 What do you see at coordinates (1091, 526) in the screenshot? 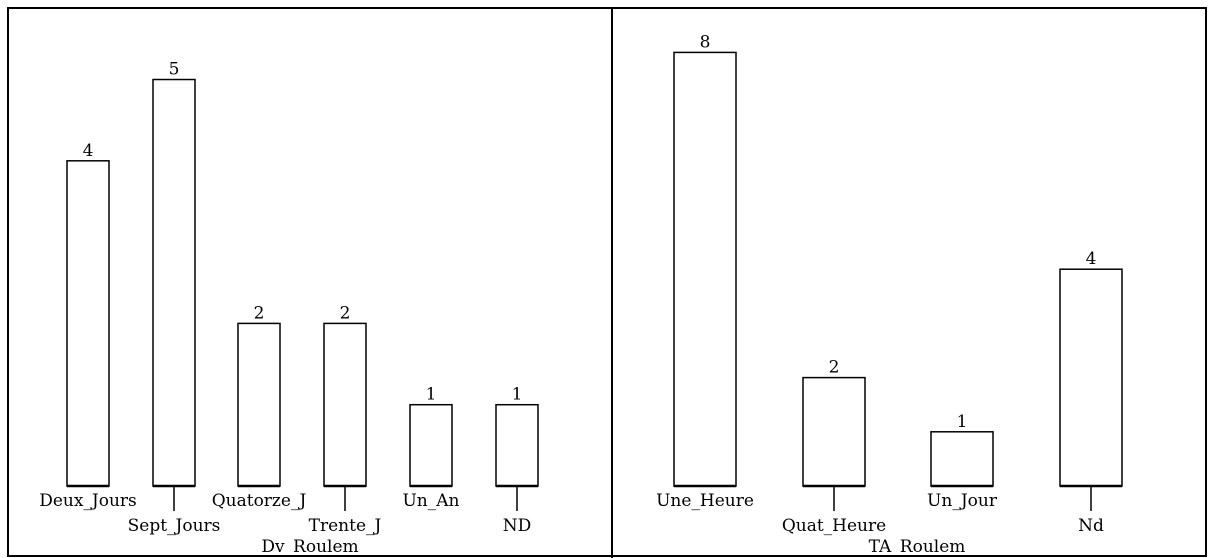
I see `tick-label: Nd` at bounding box center [1091, 526].